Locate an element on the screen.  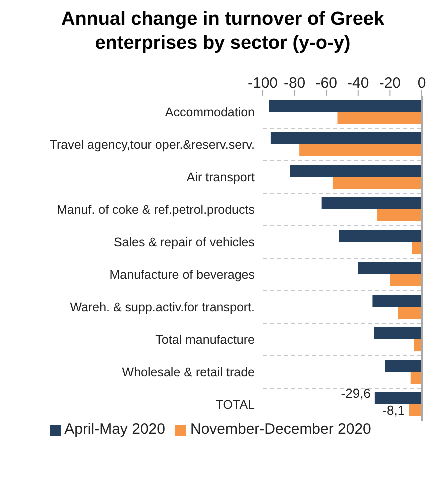
data-label: -8,1 is located at coordinates (394, 410).